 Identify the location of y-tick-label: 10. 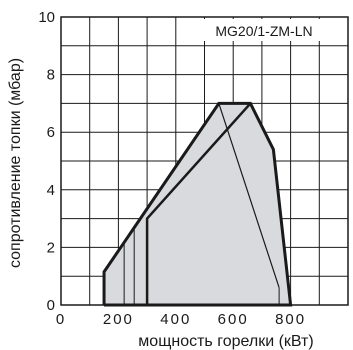
(46, 17).